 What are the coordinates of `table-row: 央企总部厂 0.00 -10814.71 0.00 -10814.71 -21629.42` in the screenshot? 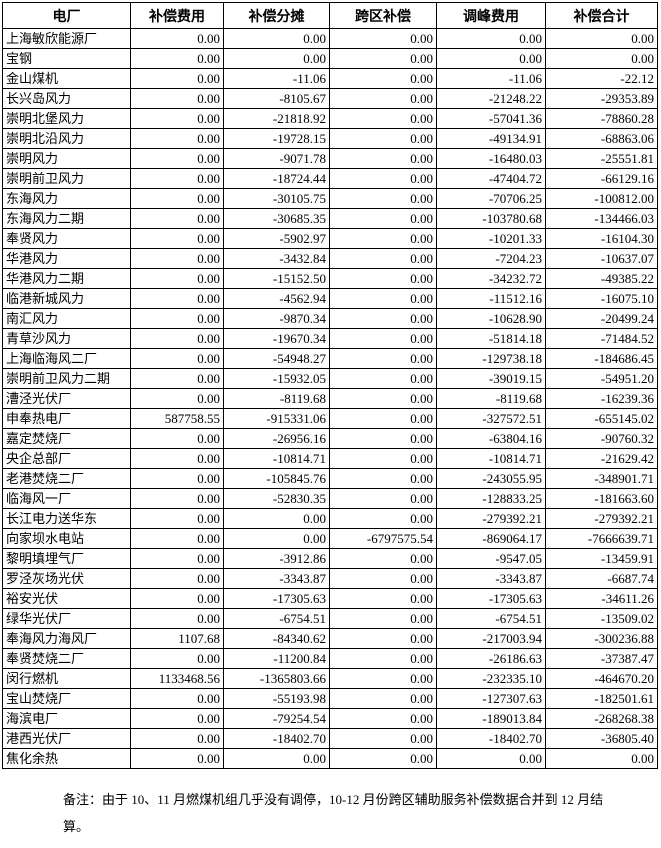 It's located at (330, 458).